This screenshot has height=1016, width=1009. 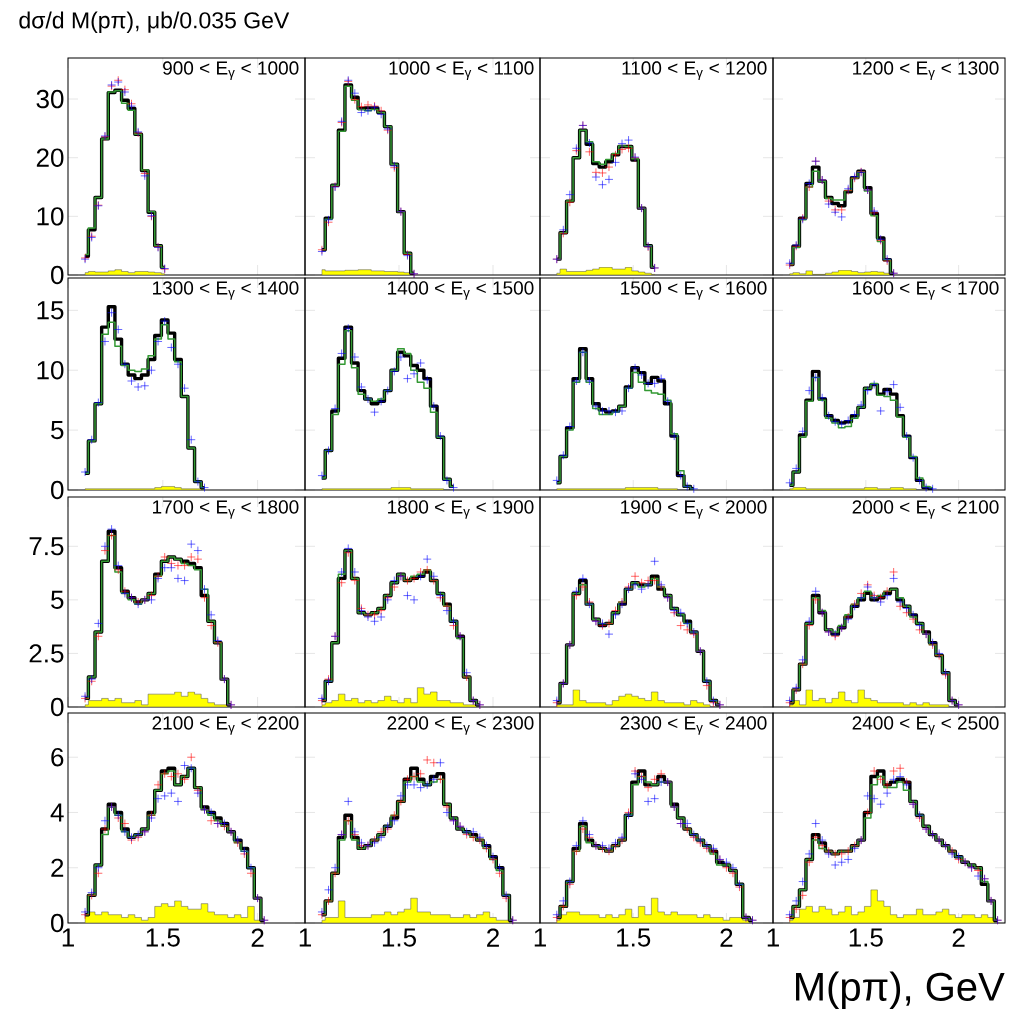 I want to click on chart-title: 1800 < E$_{γ}$ < 1900, so click(x=461, y=509).